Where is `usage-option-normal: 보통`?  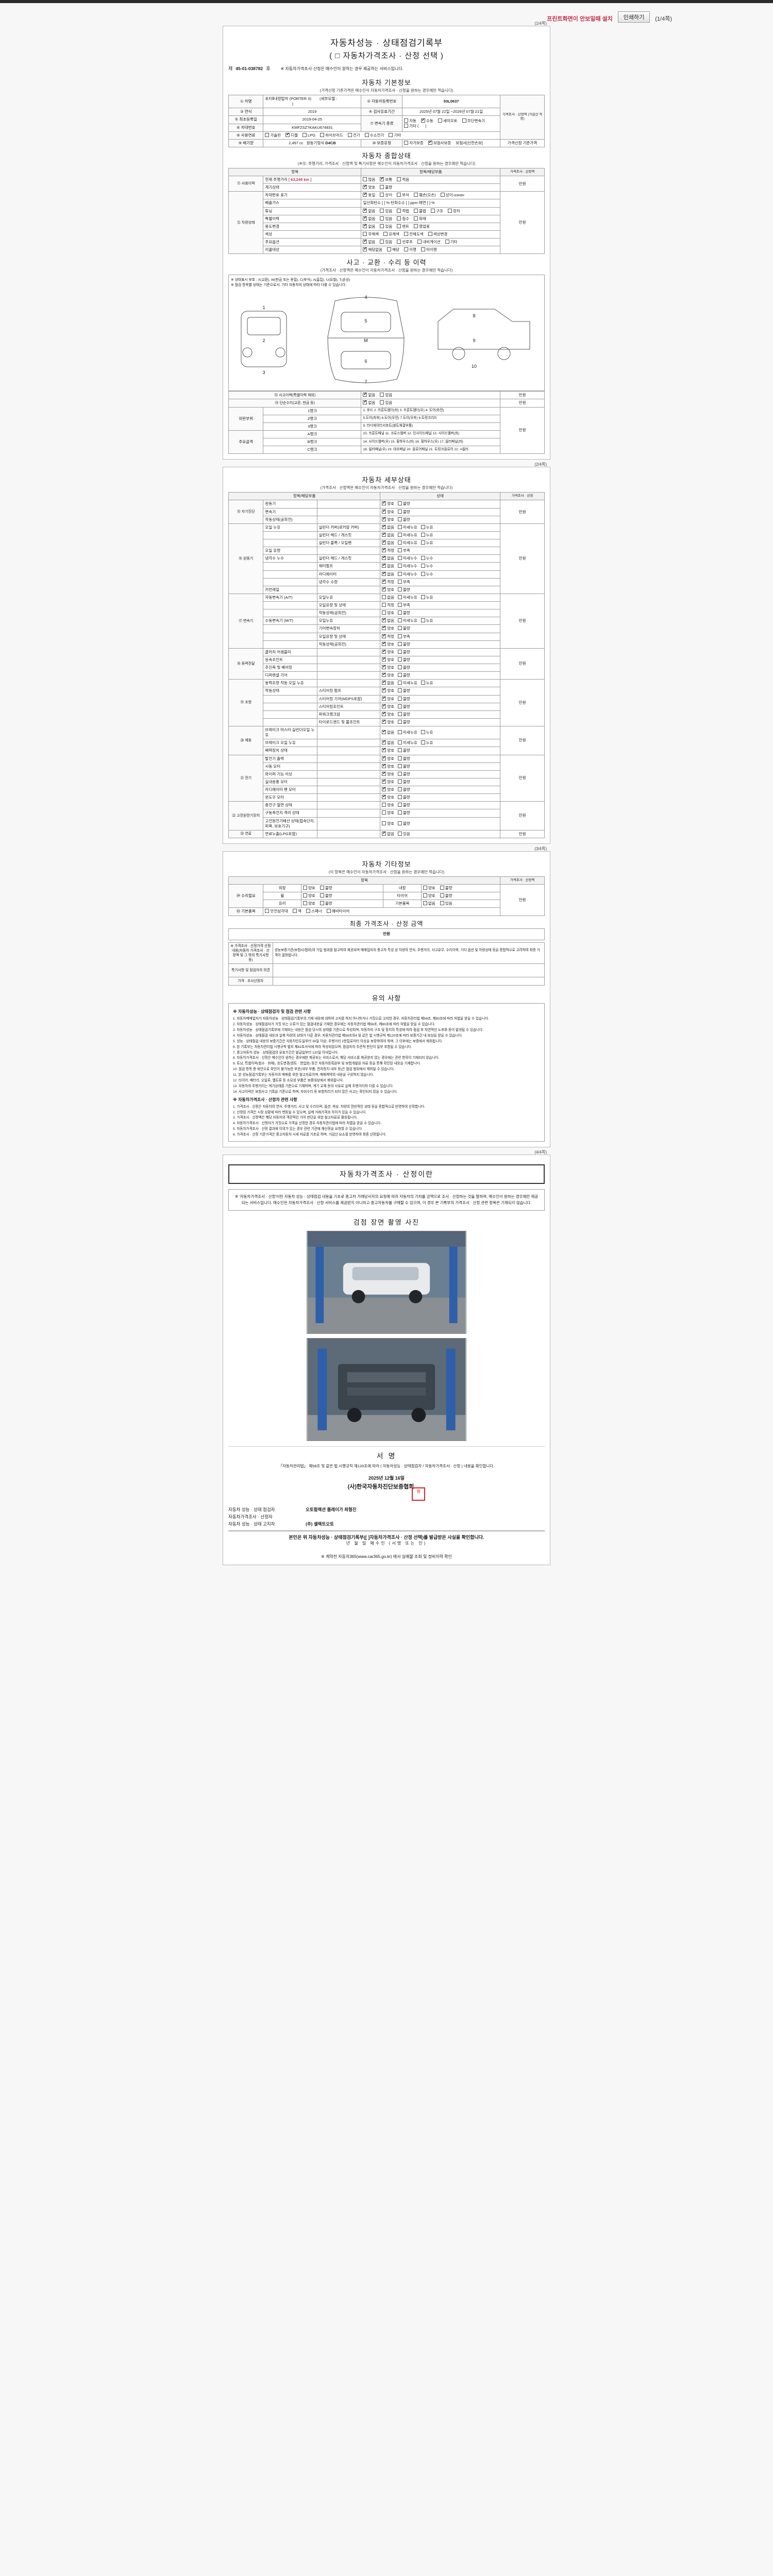 usage-option-normal: 보통 is located at coordinates (386, 179).